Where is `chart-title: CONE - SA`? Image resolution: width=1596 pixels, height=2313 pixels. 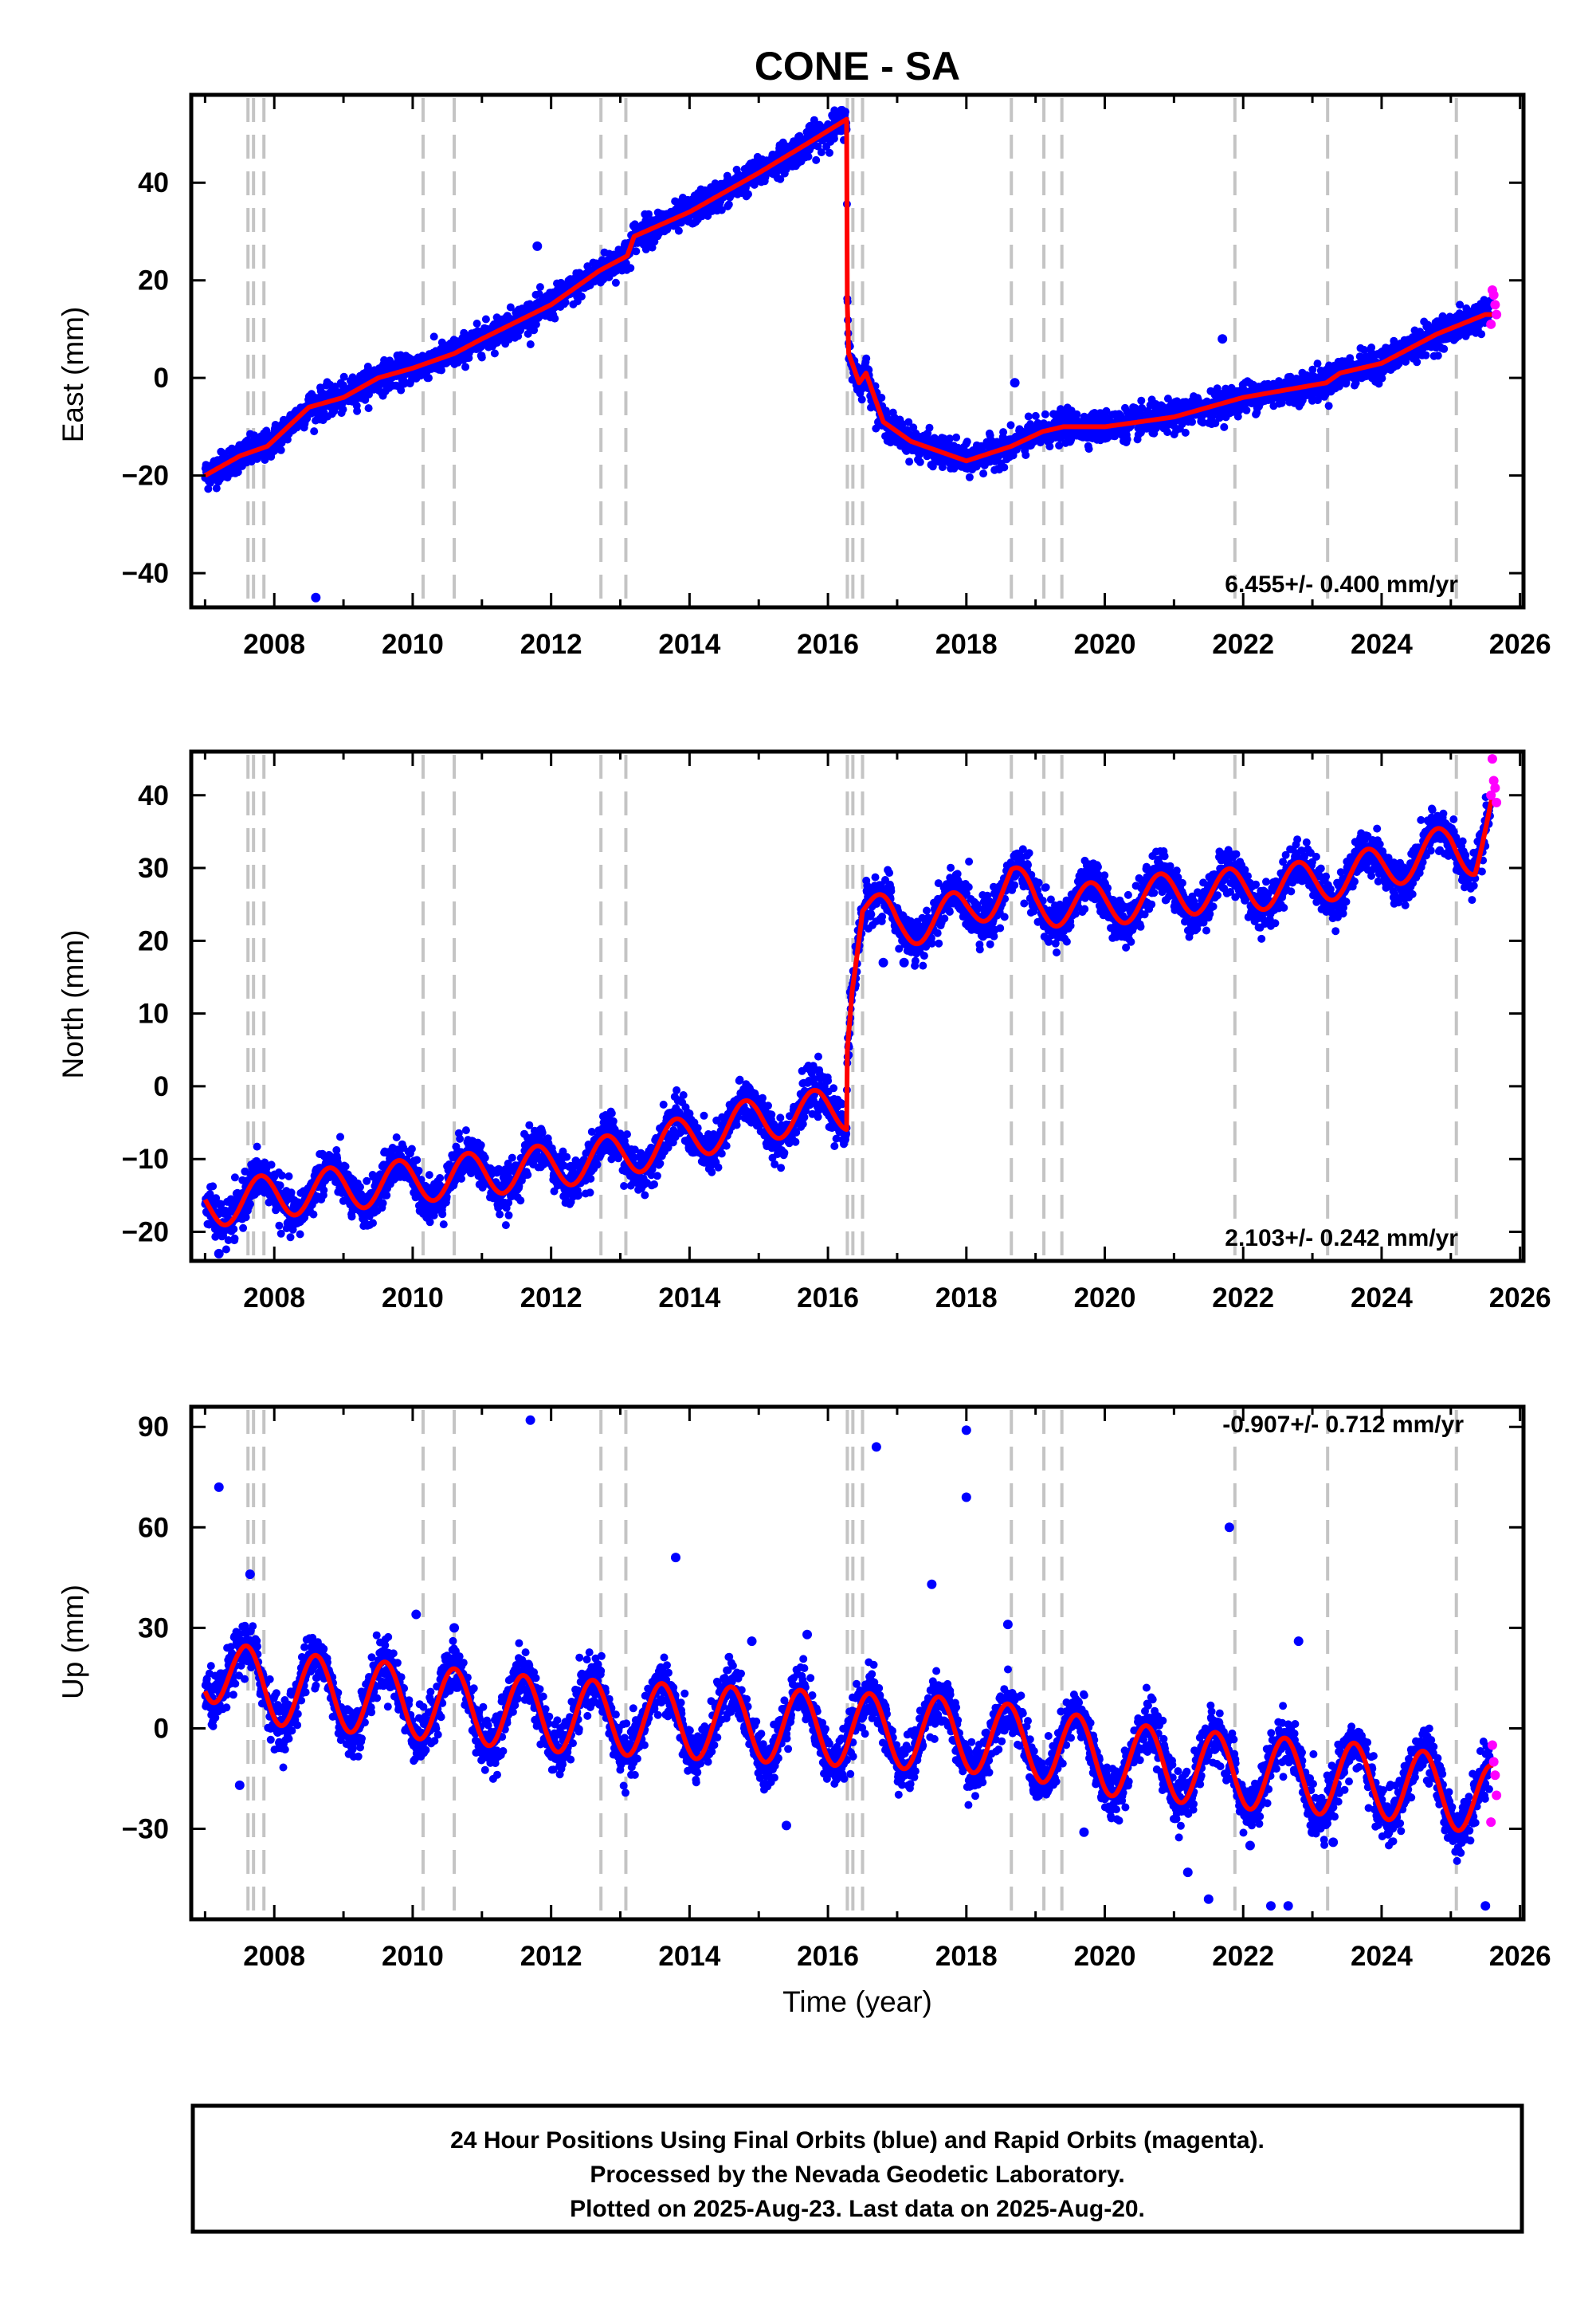 chart-title: CONE - SA is located at coordinates (858, 66).